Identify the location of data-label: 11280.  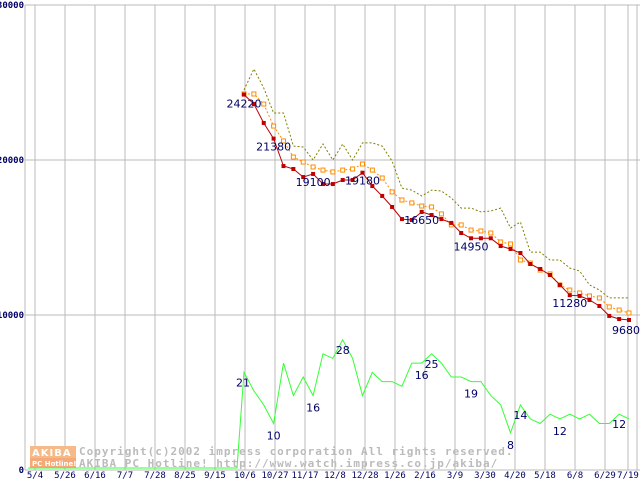
(569, 303).